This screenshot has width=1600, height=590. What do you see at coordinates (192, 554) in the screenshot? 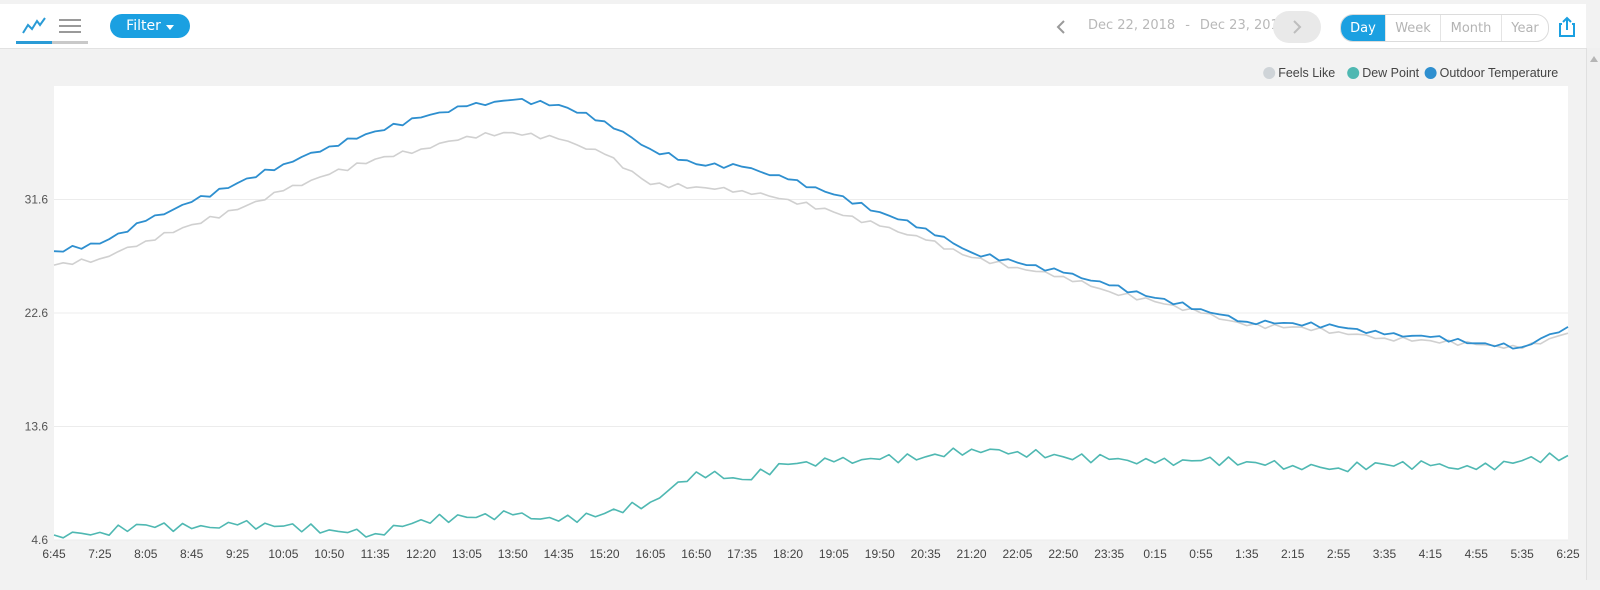
I see `x-tick-label: 8:45` at bounding box center [192, 554].